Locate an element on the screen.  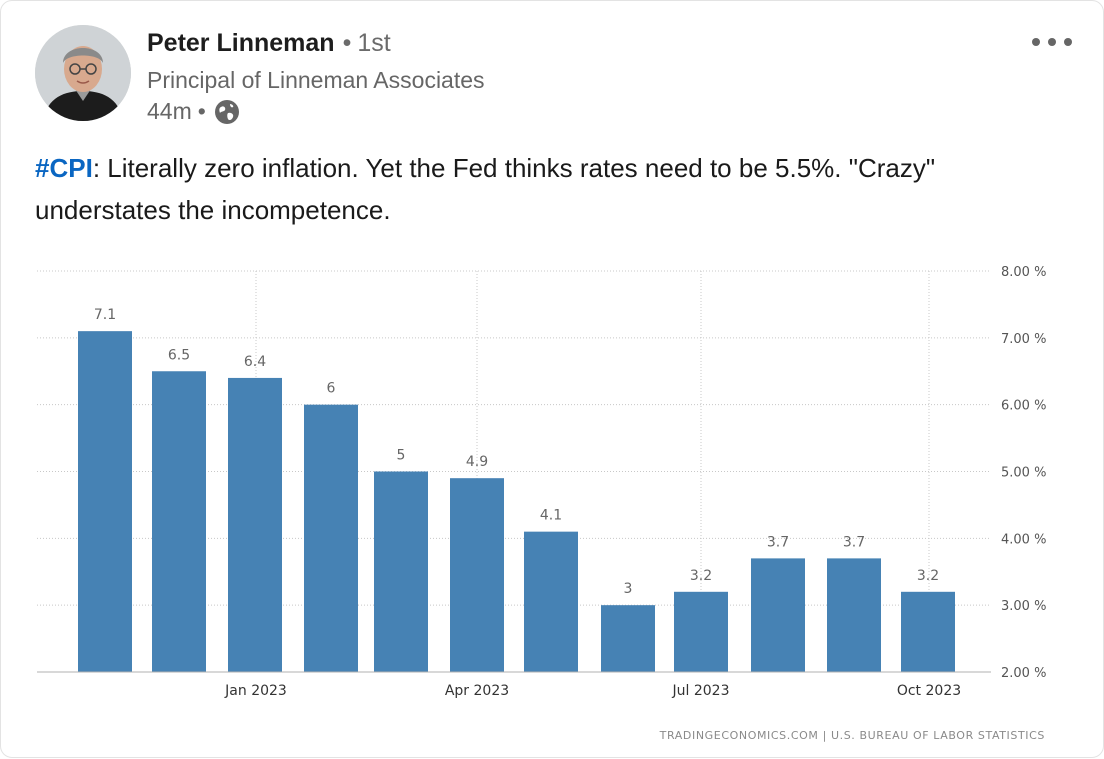
person-photo-icon is located at coordinates (83, 73).